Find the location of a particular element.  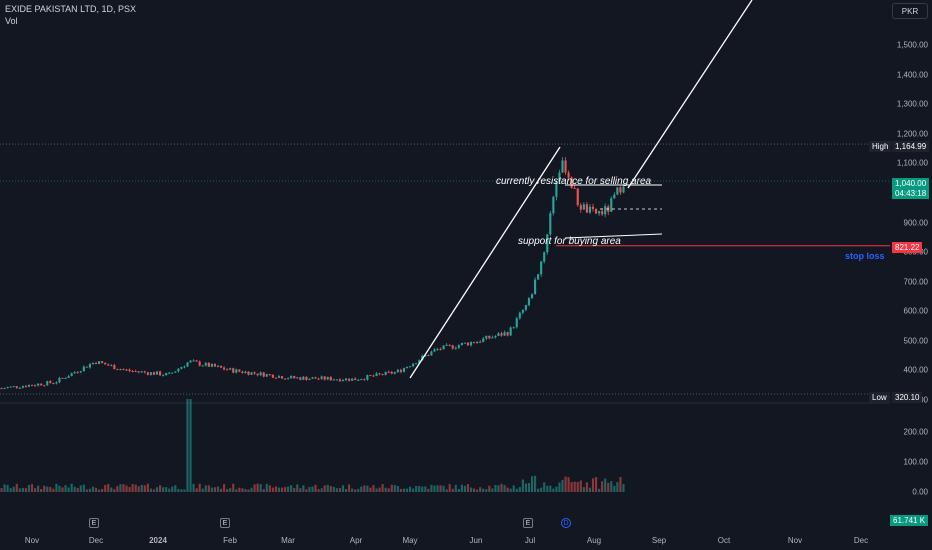

price-tick-label: 900.00 is located at coordinates (915, 222).